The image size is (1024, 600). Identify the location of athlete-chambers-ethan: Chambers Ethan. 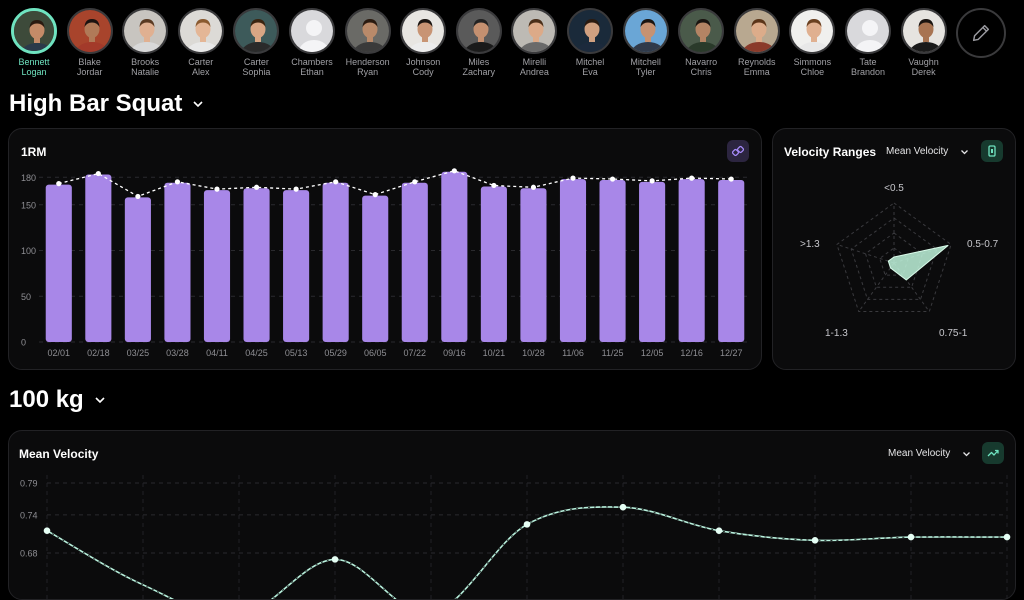
(312, 42).